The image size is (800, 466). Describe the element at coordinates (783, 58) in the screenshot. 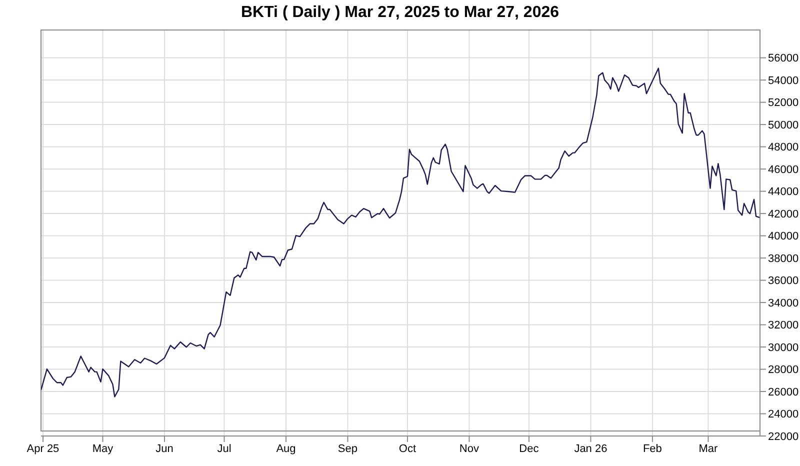

I see `y-tick-label: 56000` at that location.